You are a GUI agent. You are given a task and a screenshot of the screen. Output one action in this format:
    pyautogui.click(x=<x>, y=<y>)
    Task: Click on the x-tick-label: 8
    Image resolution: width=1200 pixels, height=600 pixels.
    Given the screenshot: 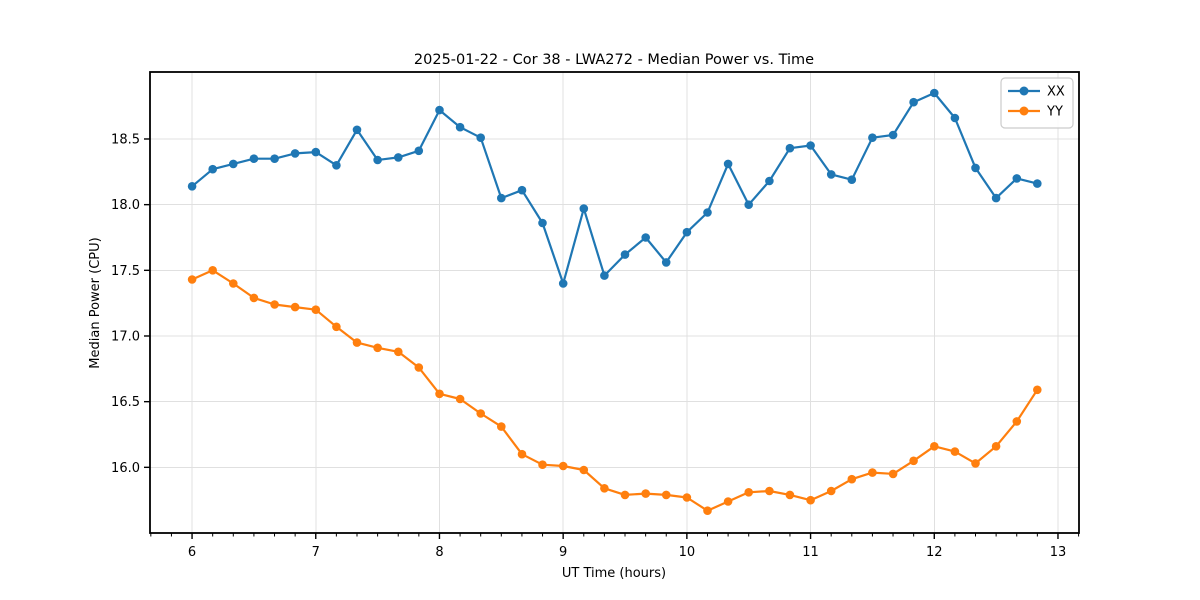 What is the action you would take?
    pyautogui.click(x=439, y=552)
    